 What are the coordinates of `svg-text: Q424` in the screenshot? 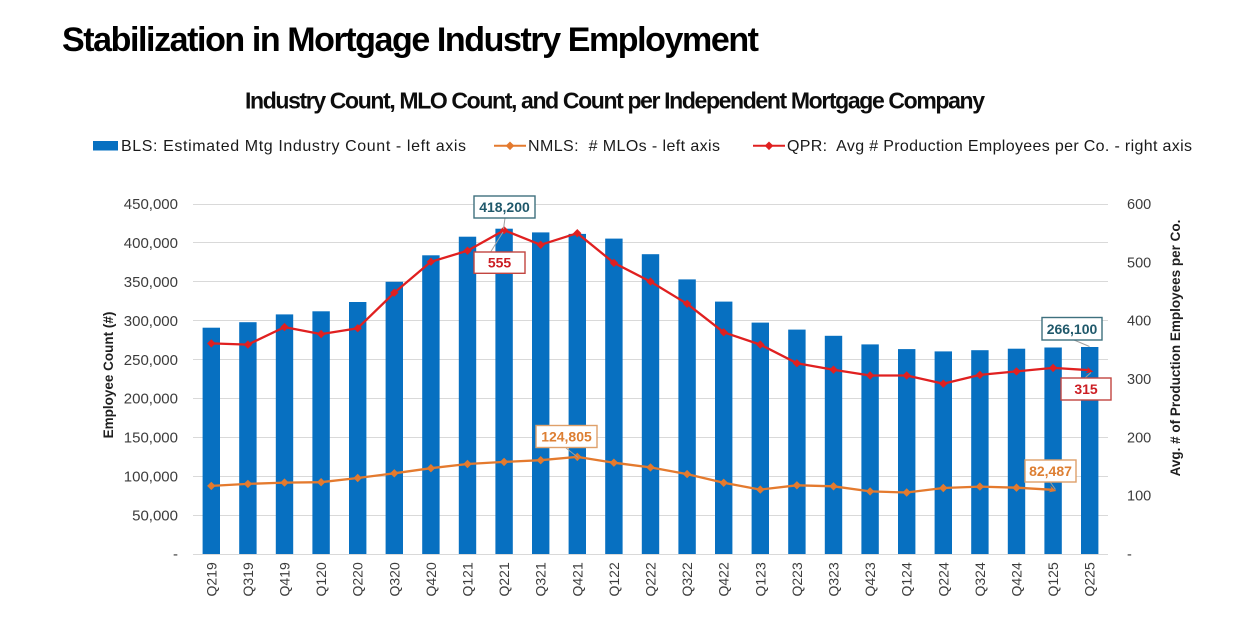 It's located at (1017, 579).